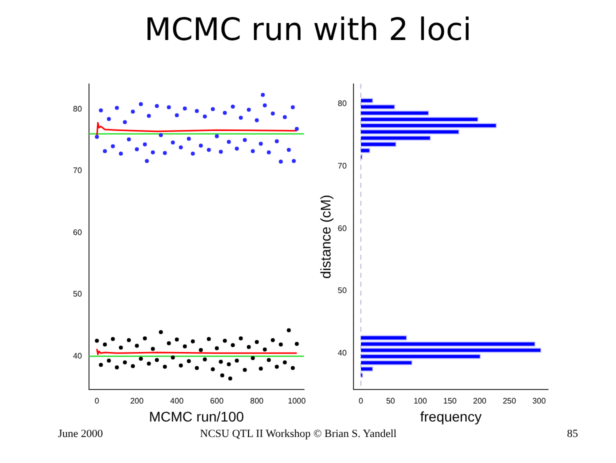 This screenshot has width=616, height=463. Describe the element at coordinates (325, 236) in the screenshot. I see `y-axis-title: distance (cM)` at that location.